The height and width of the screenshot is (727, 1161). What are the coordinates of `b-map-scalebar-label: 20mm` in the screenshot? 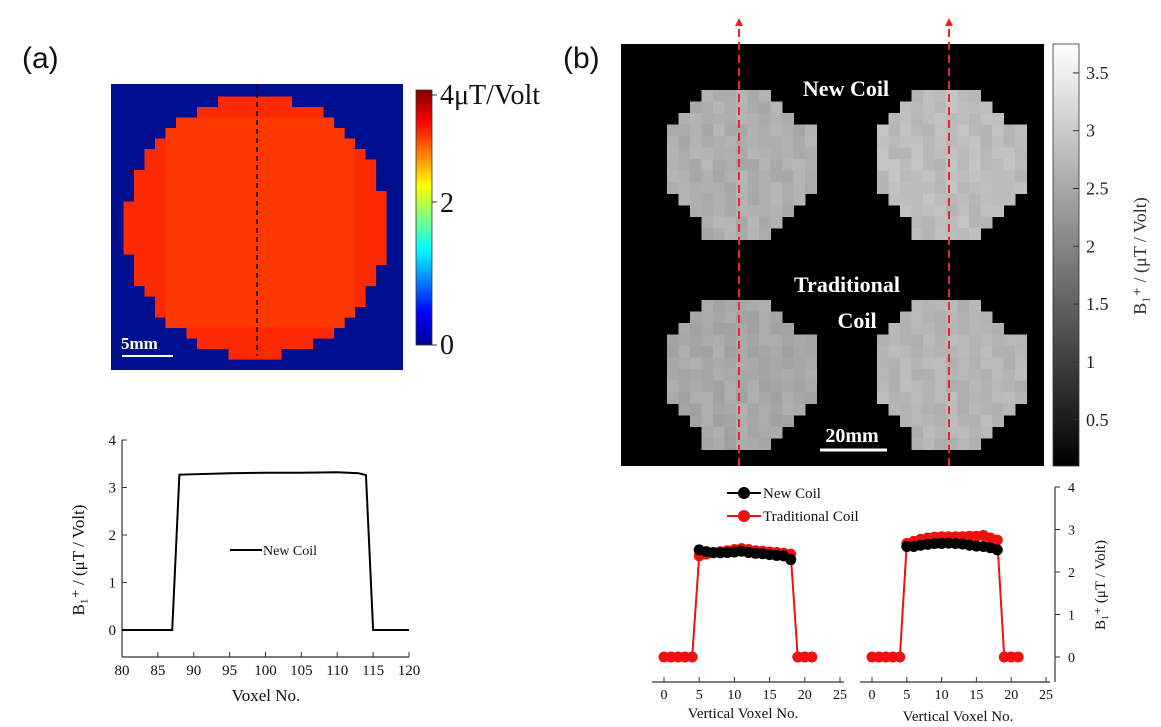 It's located at (852, 436).